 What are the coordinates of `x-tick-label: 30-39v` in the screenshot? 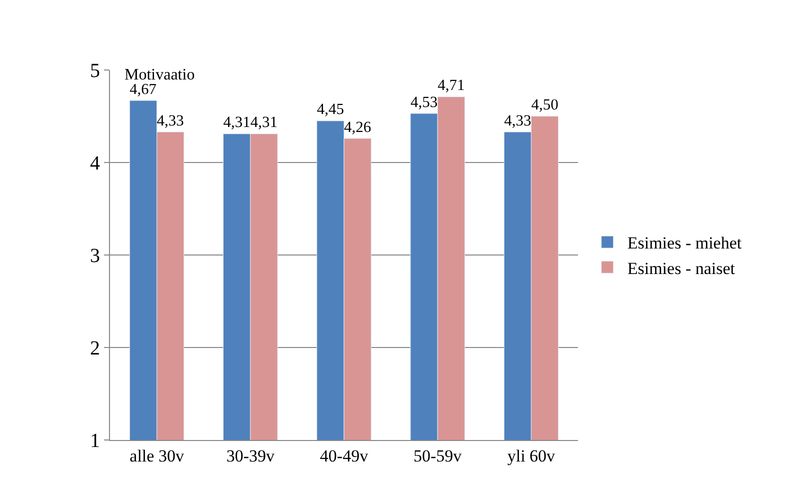 It's located at (250, 456).